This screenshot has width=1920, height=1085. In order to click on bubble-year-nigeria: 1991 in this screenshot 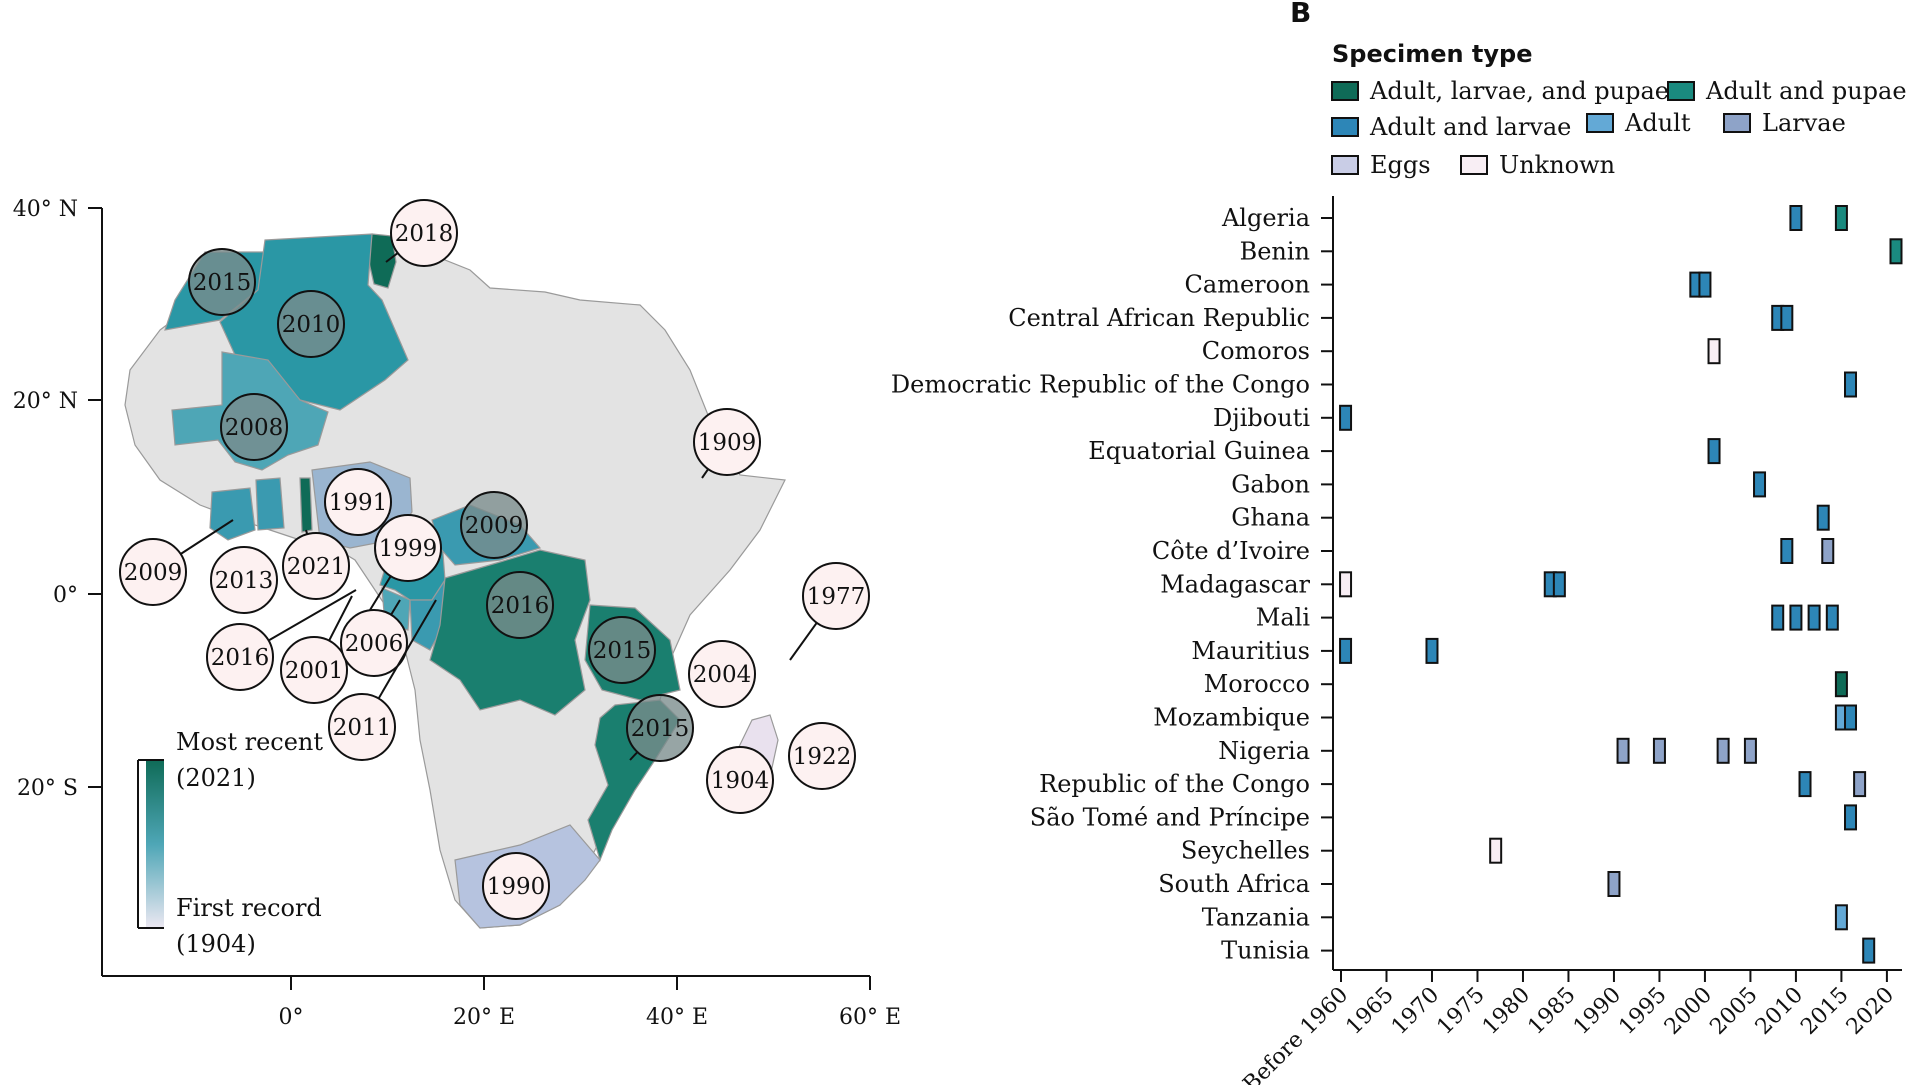, I will do `click(358, 503)`.